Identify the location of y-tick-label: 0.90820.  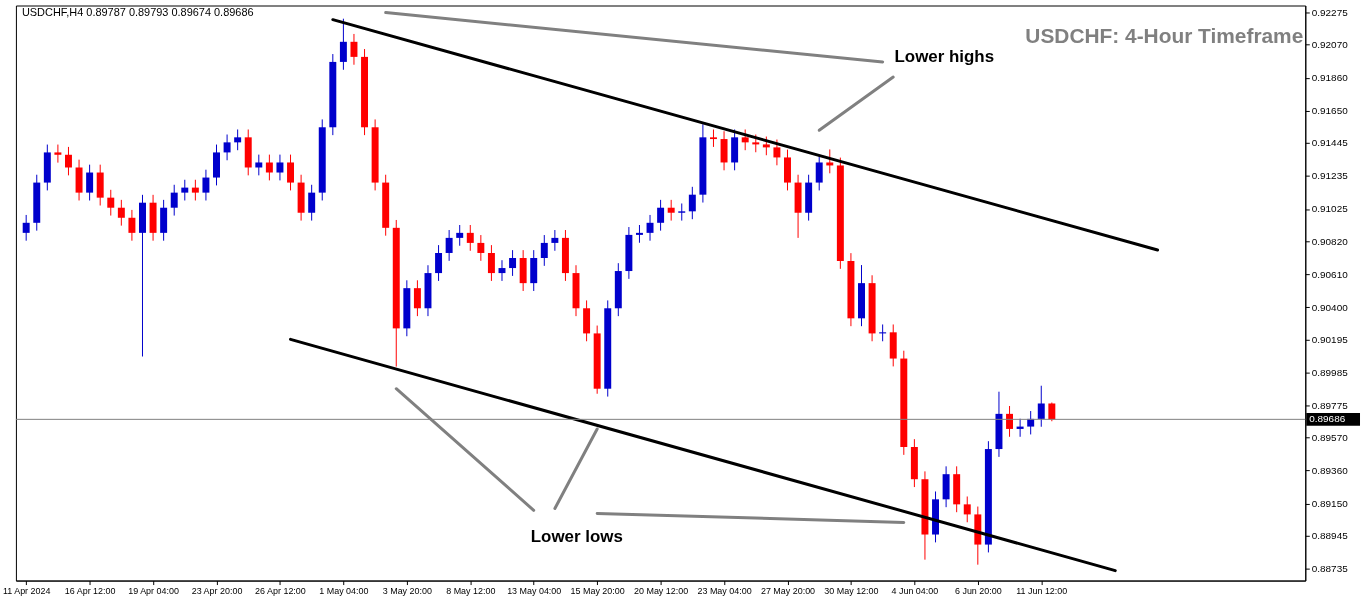
(1330, 241).